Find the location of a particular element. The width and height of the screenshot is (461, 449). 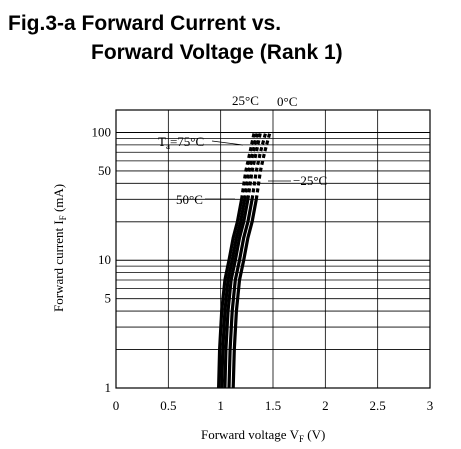

series-line-ta75c is located at coordinates (230, 294).